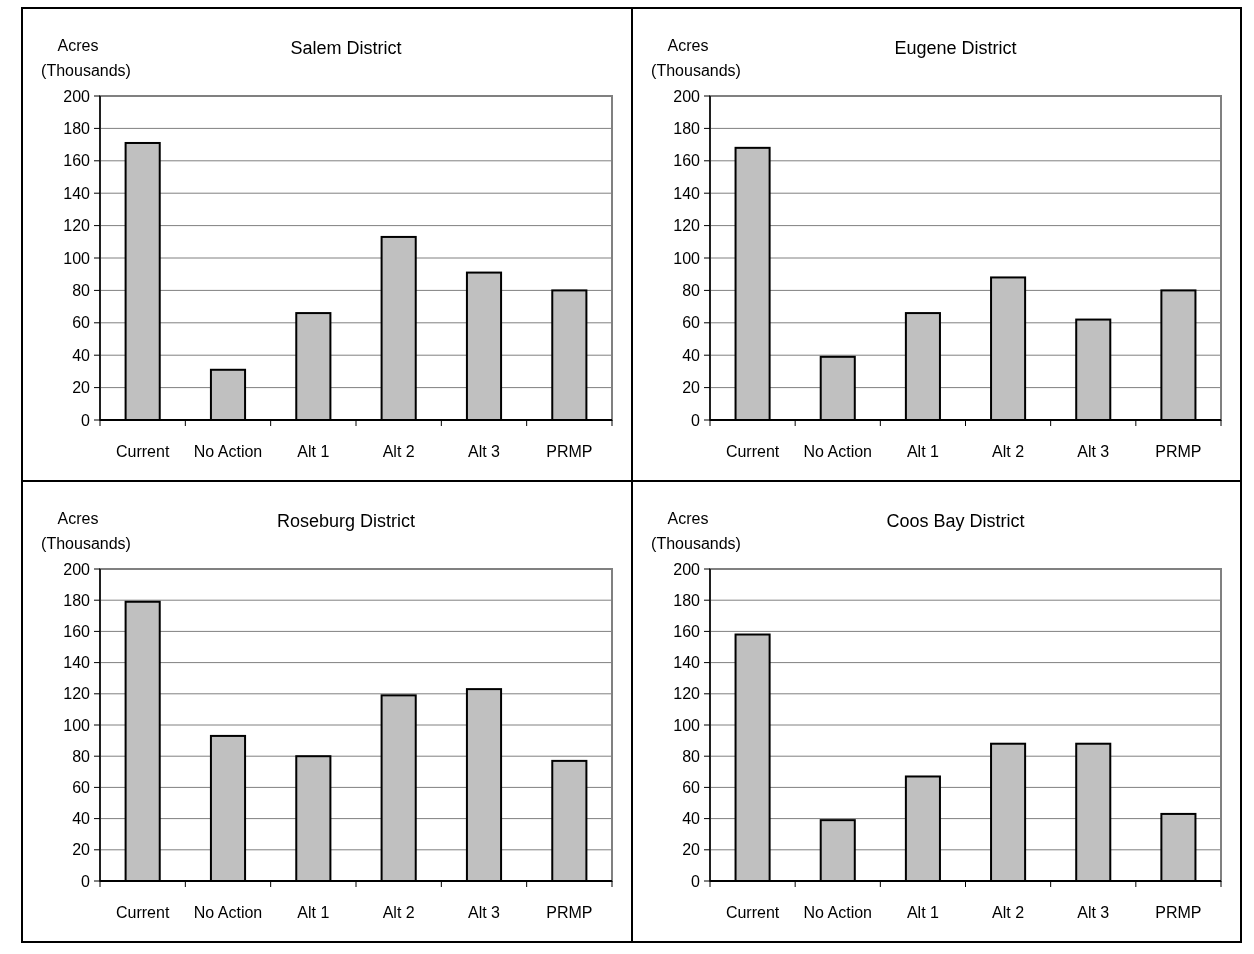 The height and width of the screenshot is (954, 1254). What do you see at coordinates (955, 521) in the screenshot?
I see `chart-title: Coos Bay District` at bounding box center [955, 521].